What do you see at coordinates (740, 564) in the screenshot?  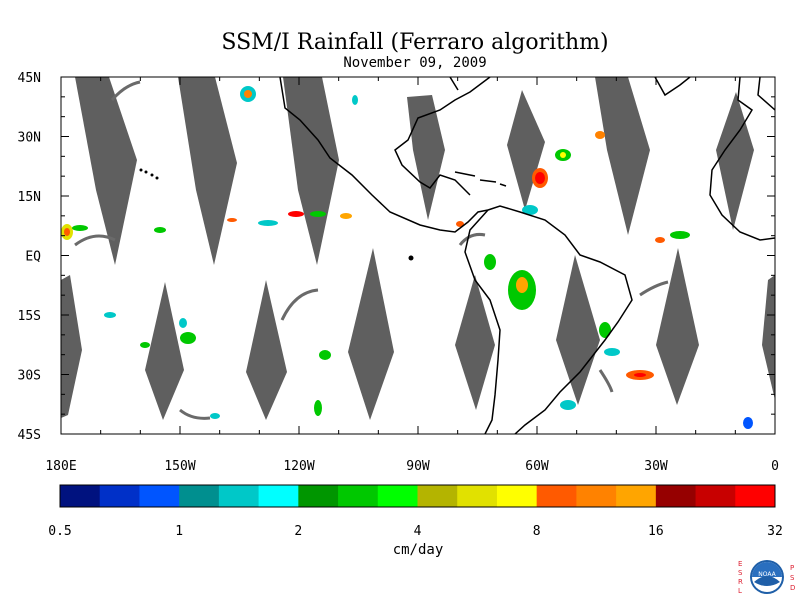 I see `svg-text: E` at bounding box center [740, 564].